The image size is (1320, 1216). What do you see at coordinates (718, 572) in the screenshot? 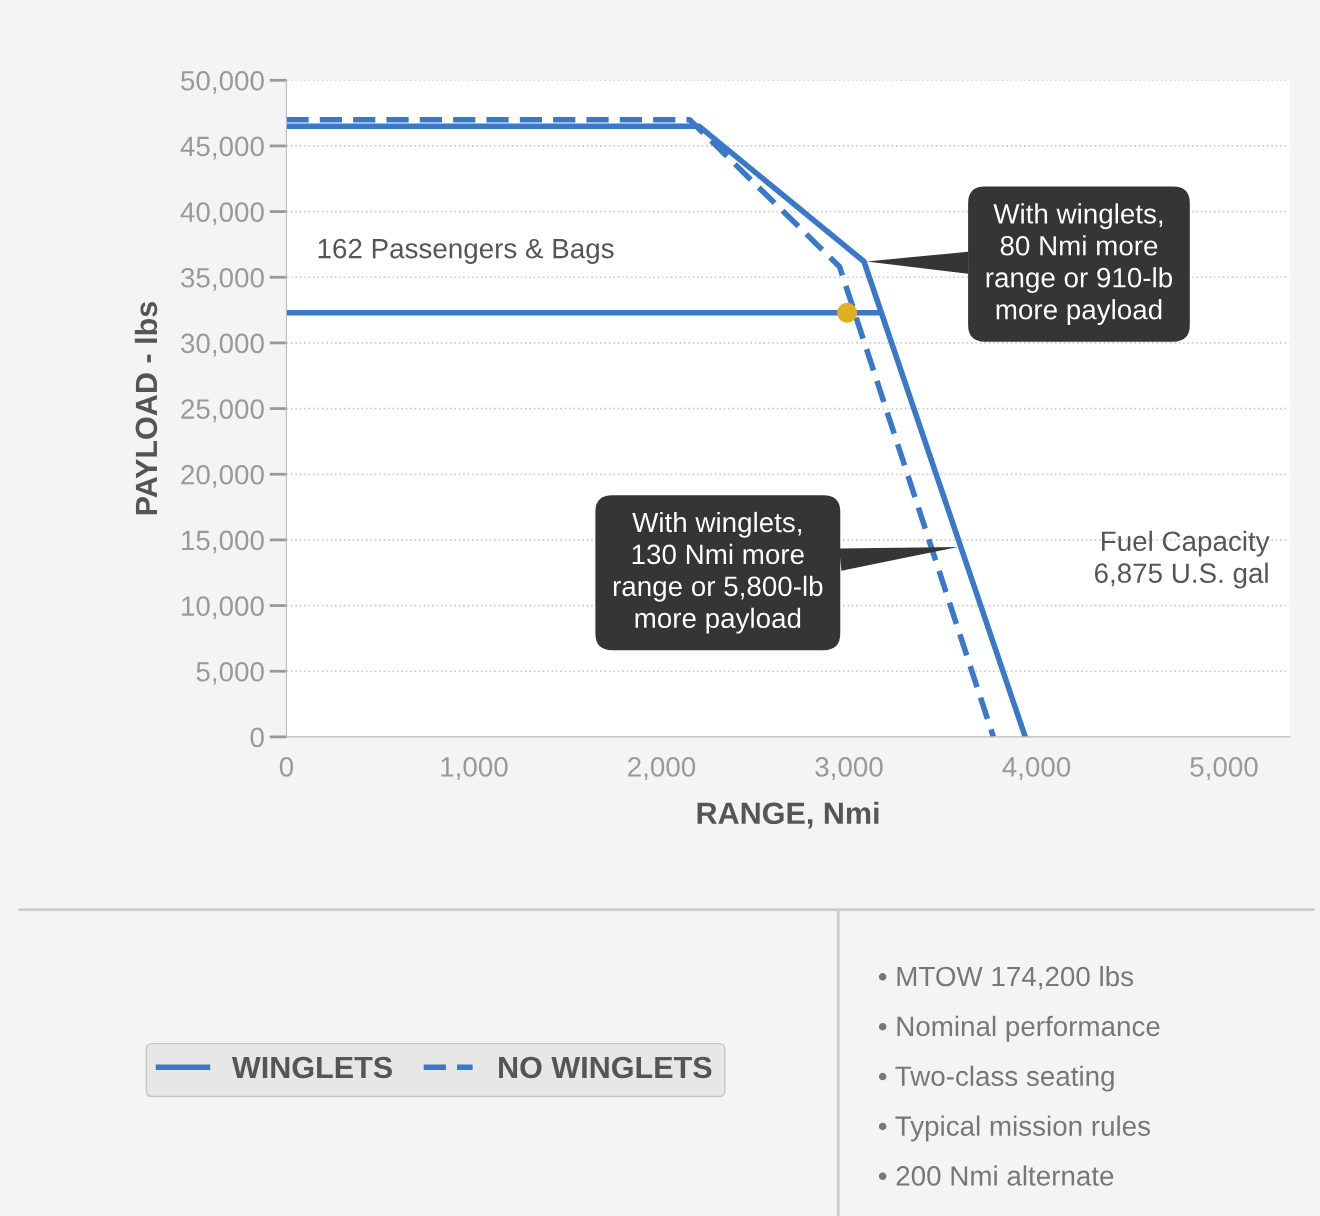
I see `annotation: With winglets, 130 Nmi more range or 5,800-lb more payload` at bounding box center [718, 572].